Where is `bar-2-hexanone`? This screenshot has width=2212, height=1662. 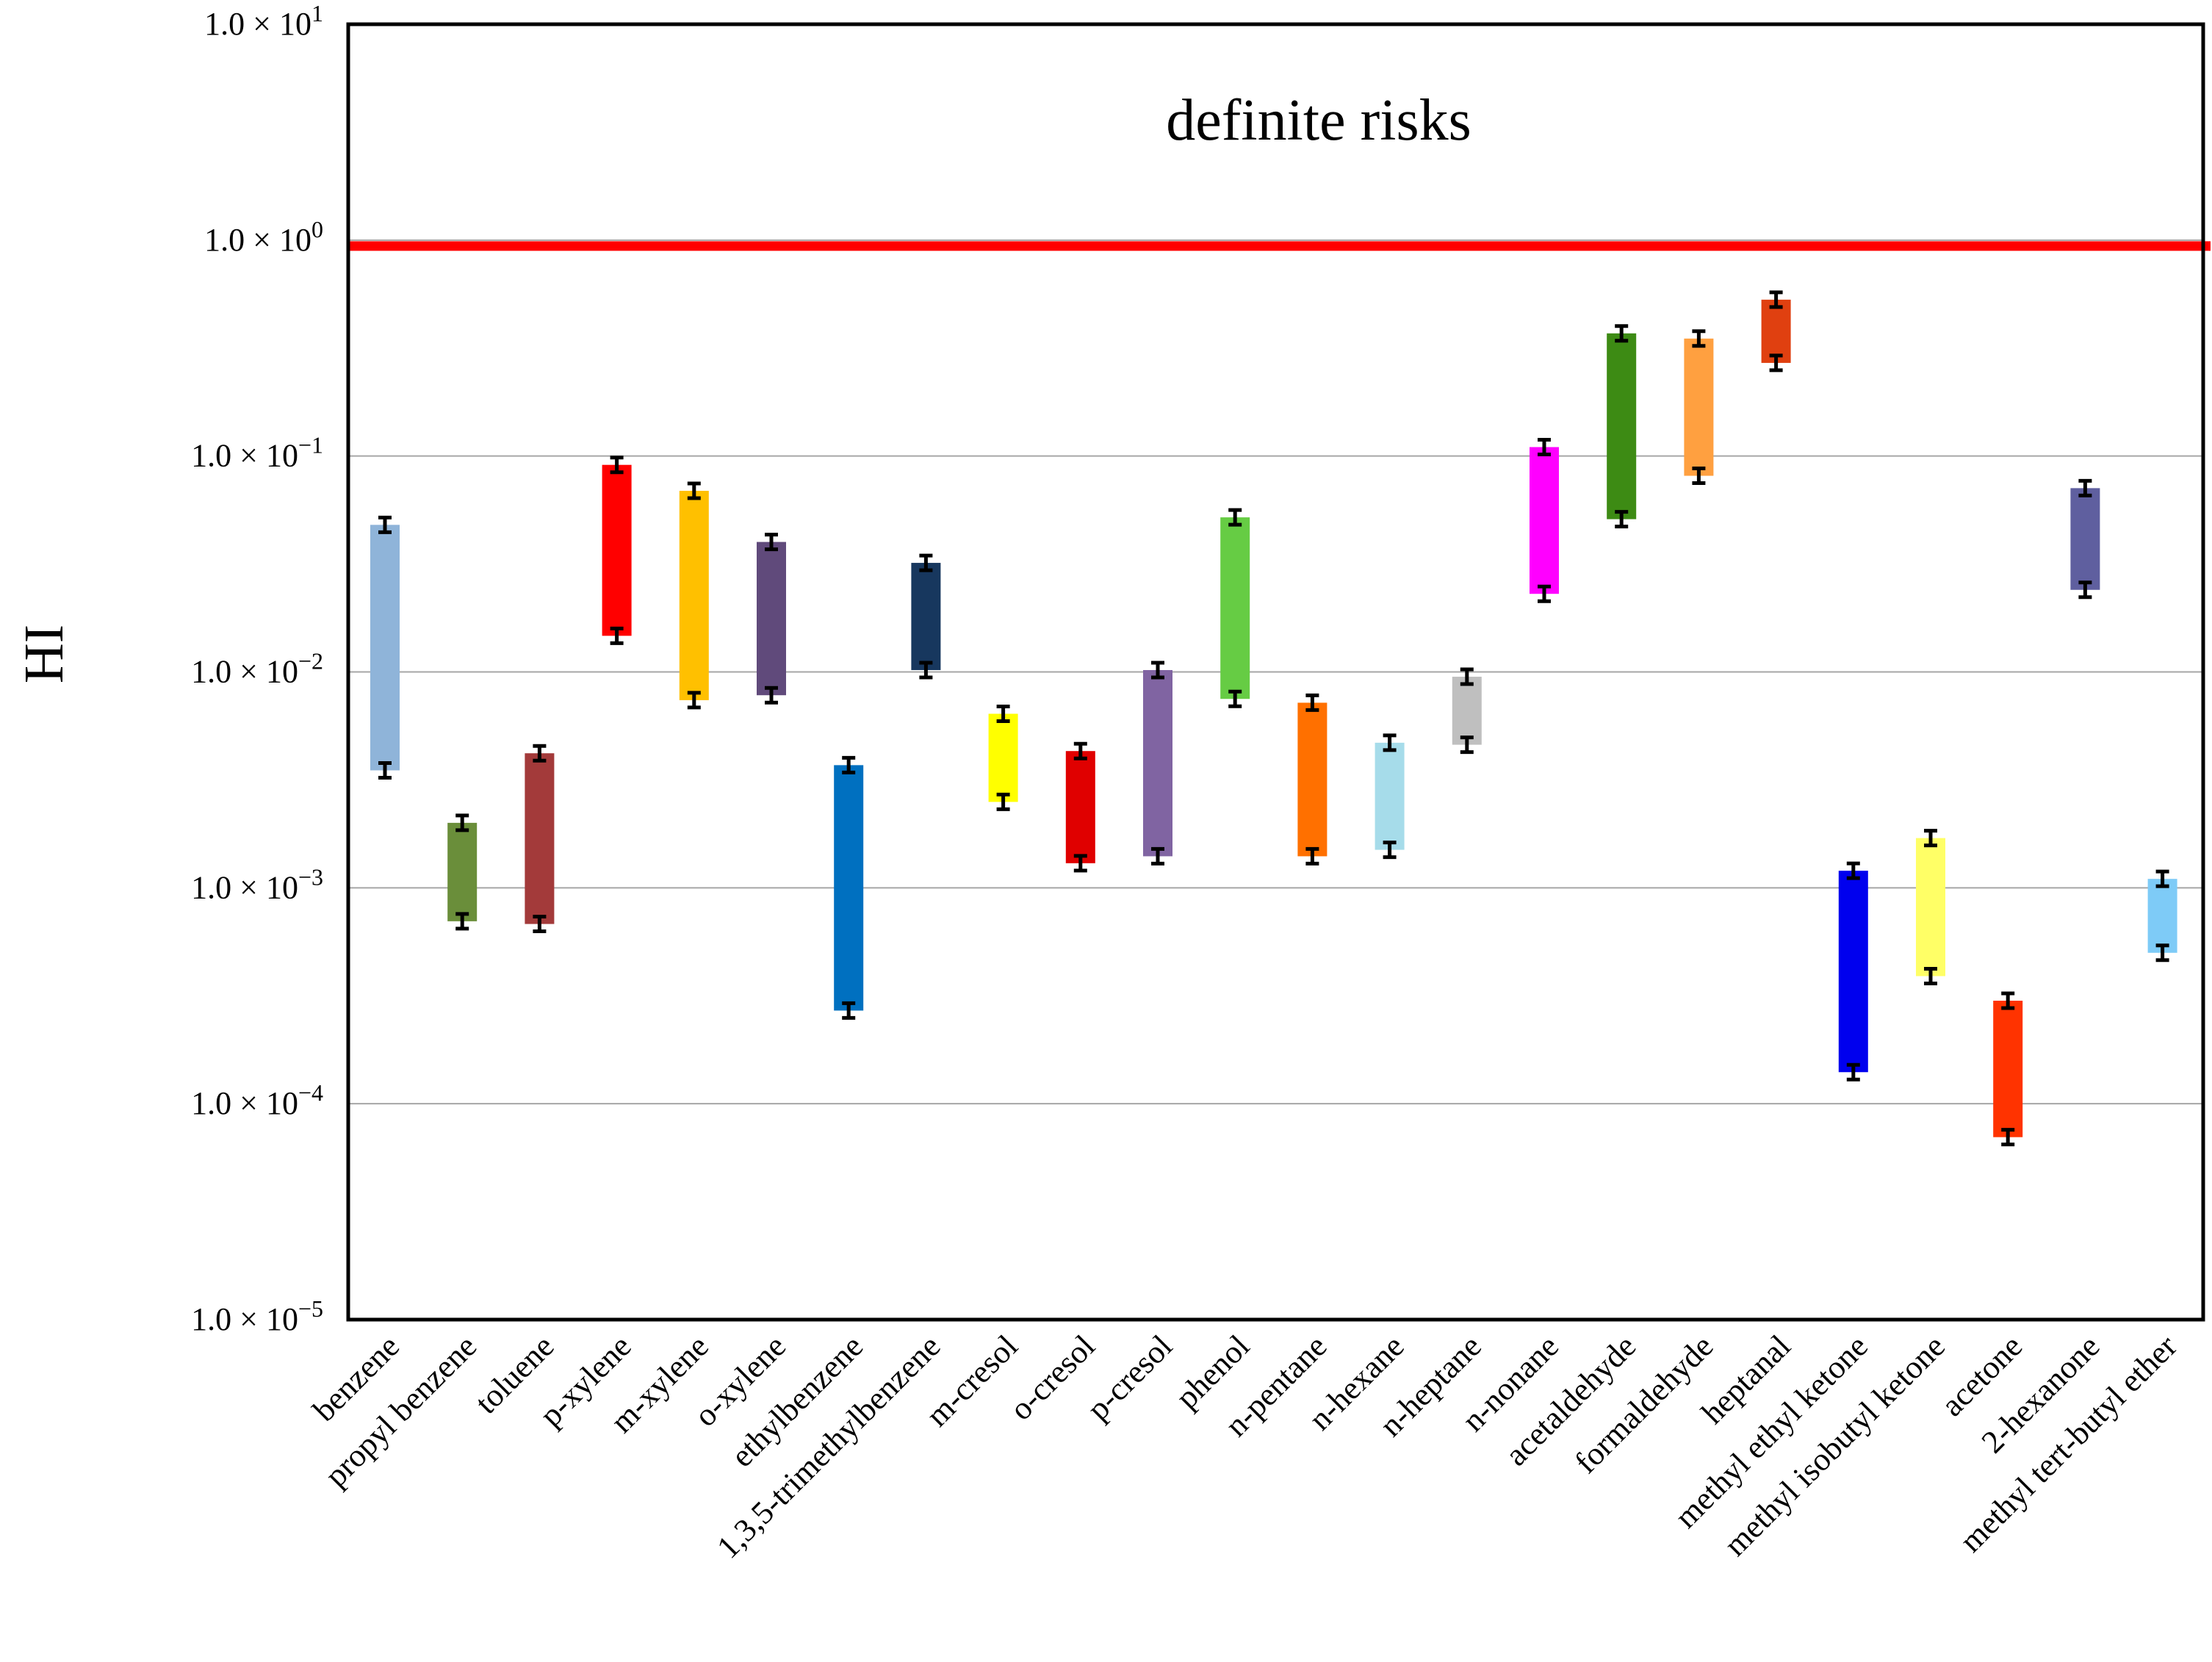 bar-2-hexanone is located at coordinates (2085, 539).